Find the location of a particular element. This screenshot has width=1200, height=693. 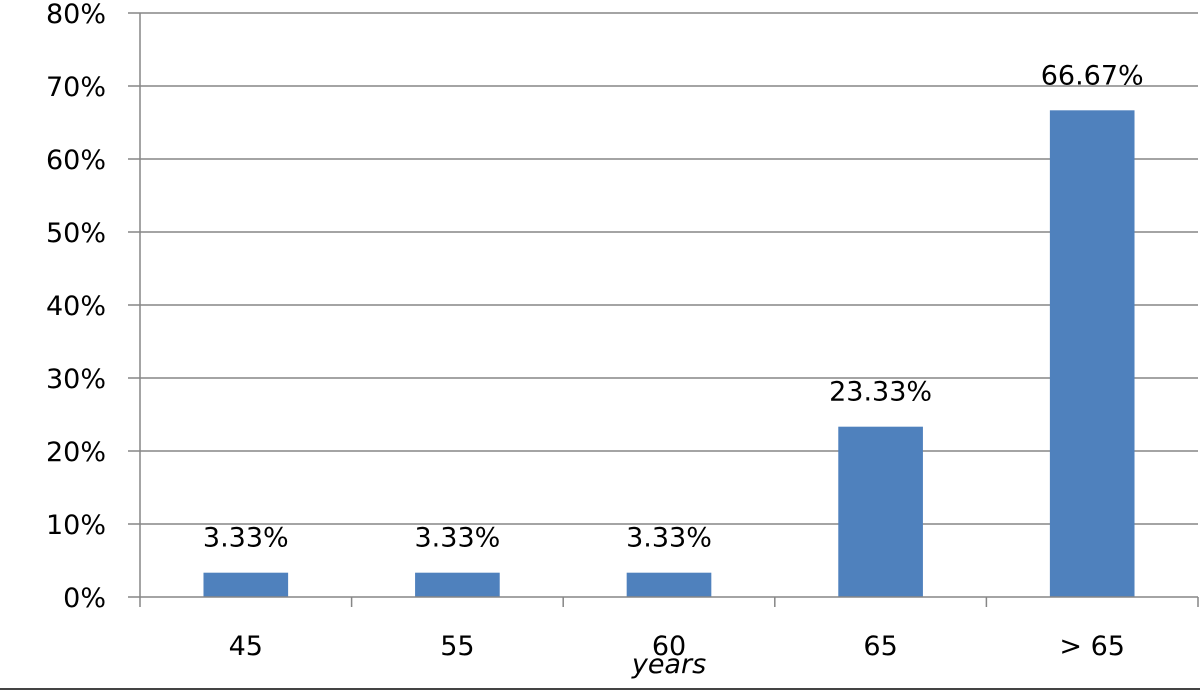

y-tick-label: 30% is located at coordinates (76, 379).